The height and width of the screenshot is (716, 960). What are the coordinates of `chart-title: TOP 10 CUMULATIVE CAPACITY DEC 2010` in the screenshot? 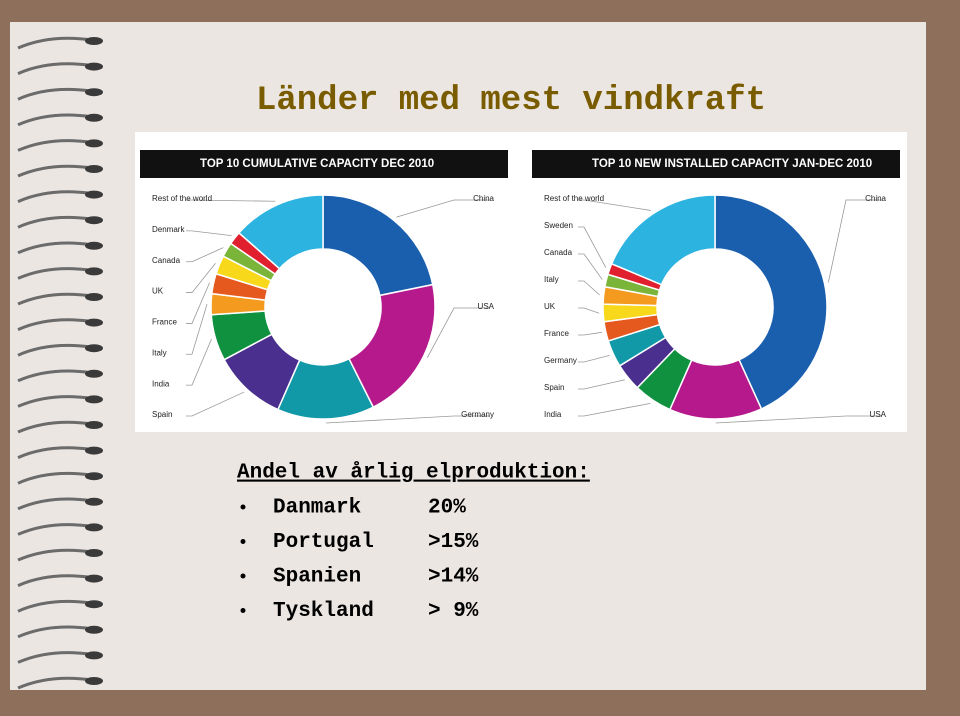 It's located at (317, 164).